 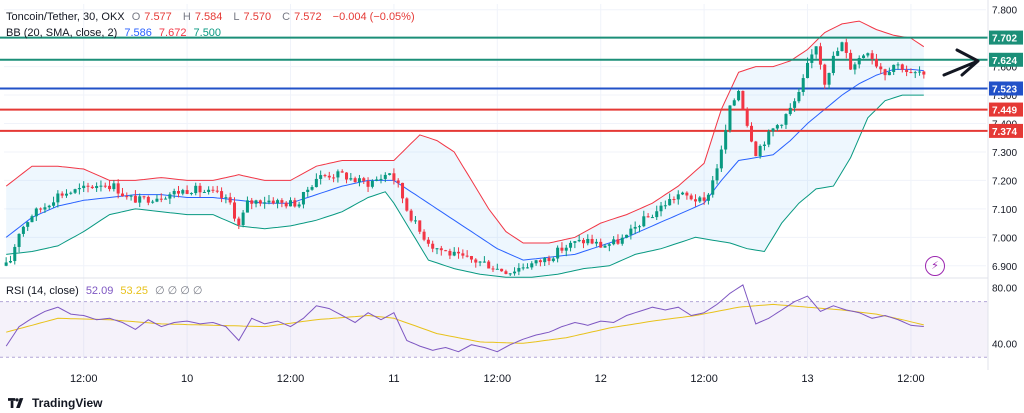 What do you see at coordinates (935, 266) in the screenshot?
I see `lightning-icon: ⚡` at bounding box center [935, 266].